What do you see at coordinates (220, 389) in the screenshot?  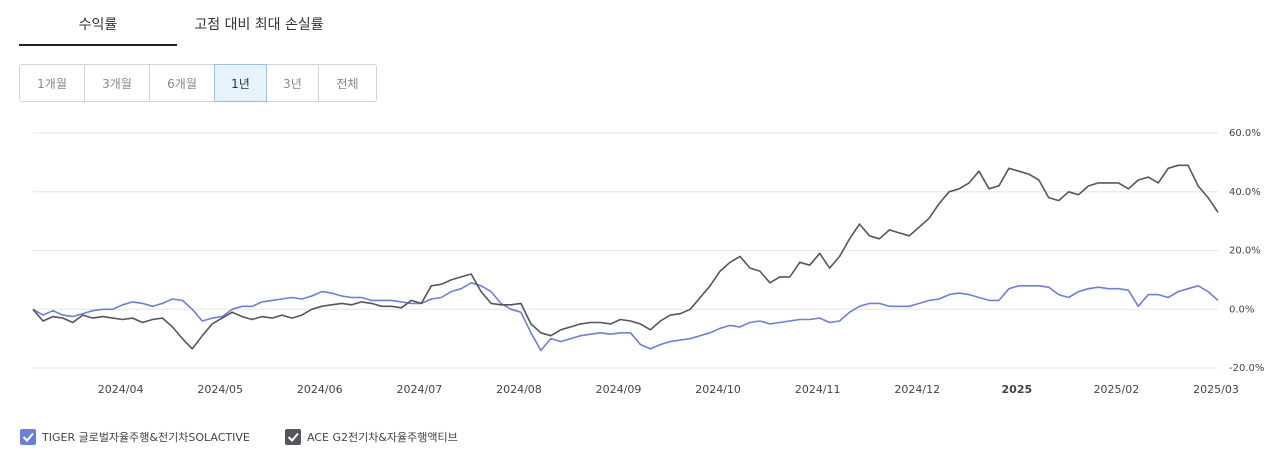 I see `x-tick-label: 2024/05` at bounding box center [220, 389].